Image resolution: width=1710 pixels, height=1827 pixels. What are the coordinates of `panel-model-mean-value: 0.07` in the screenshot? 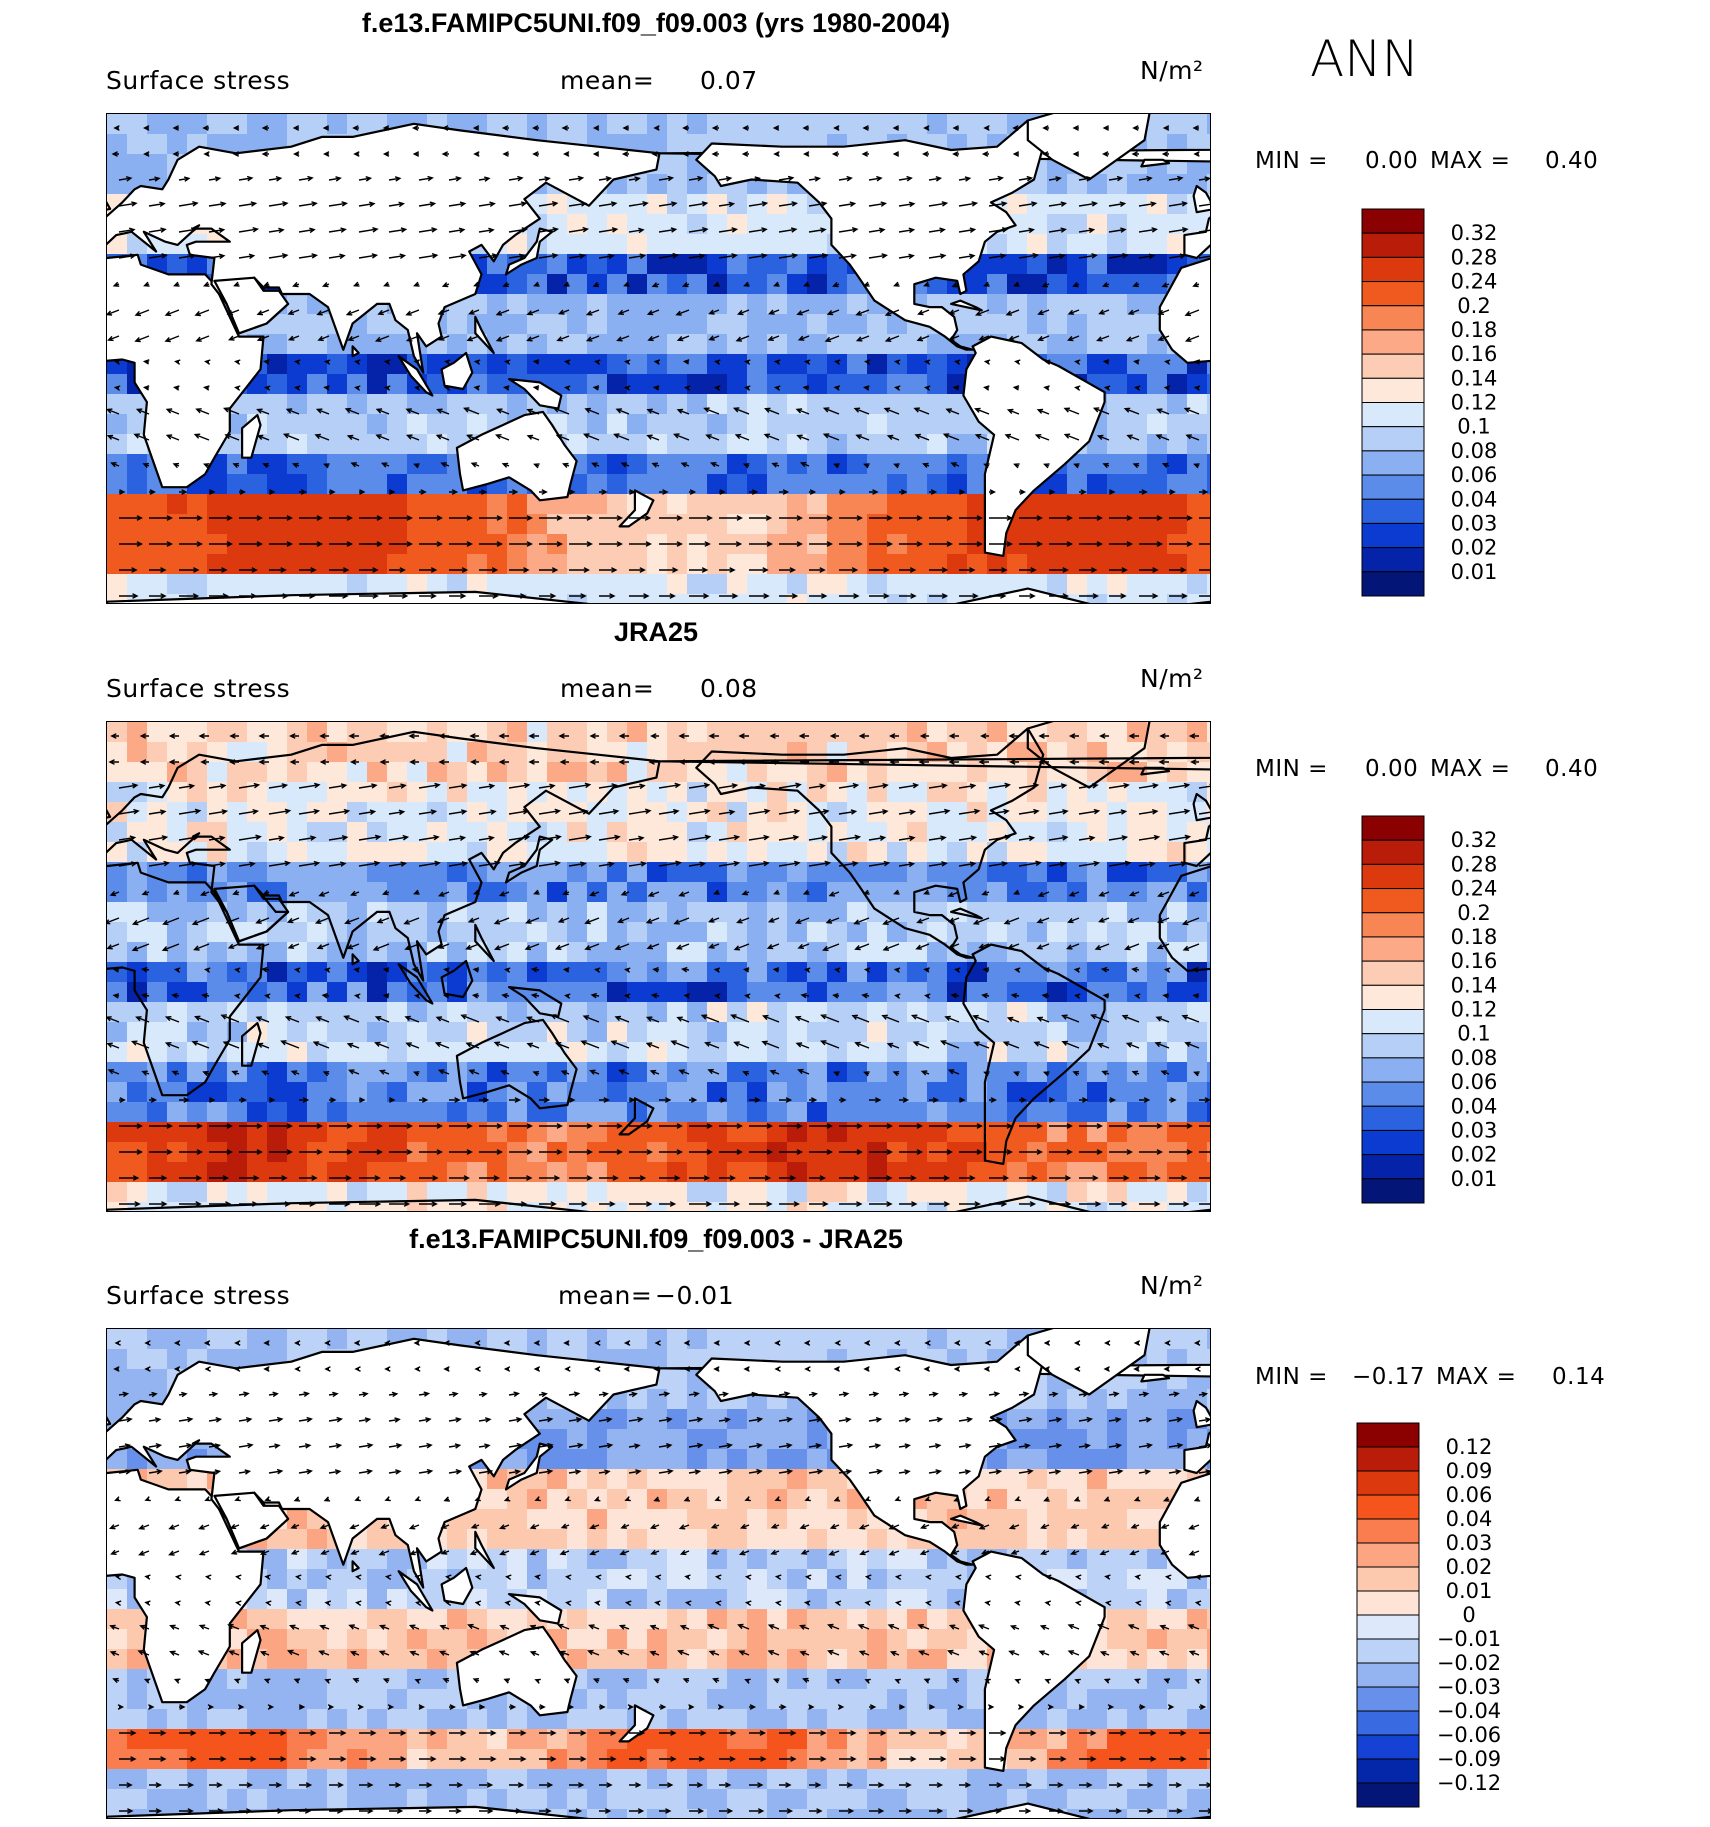 It's located at (729, 80).